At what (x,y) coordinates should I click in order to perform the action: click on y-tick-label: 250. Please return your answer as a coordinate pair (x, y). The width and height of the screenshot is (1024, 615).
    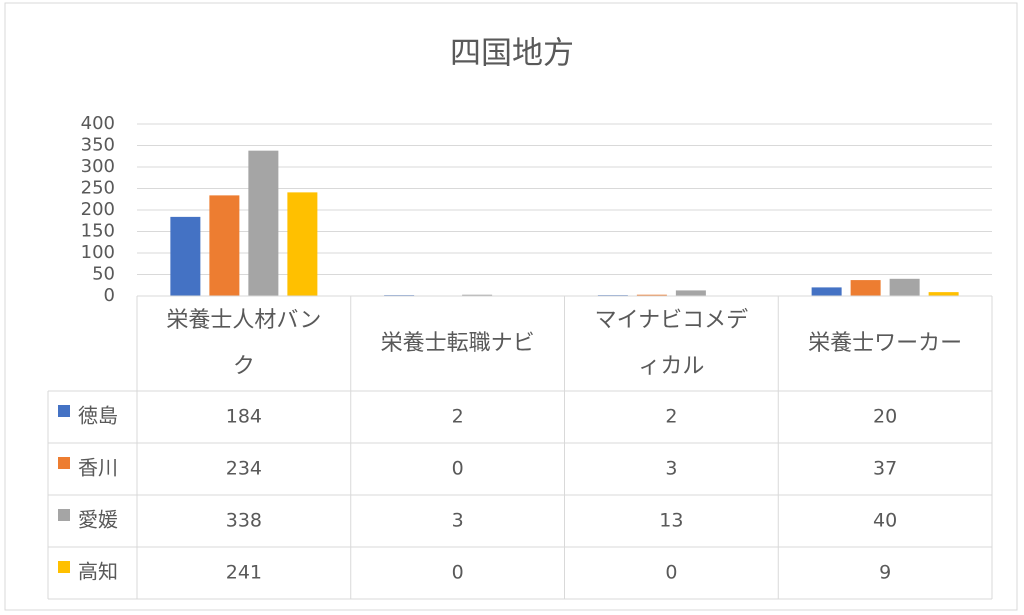
    Looking at the image, I should click on (98, 188).